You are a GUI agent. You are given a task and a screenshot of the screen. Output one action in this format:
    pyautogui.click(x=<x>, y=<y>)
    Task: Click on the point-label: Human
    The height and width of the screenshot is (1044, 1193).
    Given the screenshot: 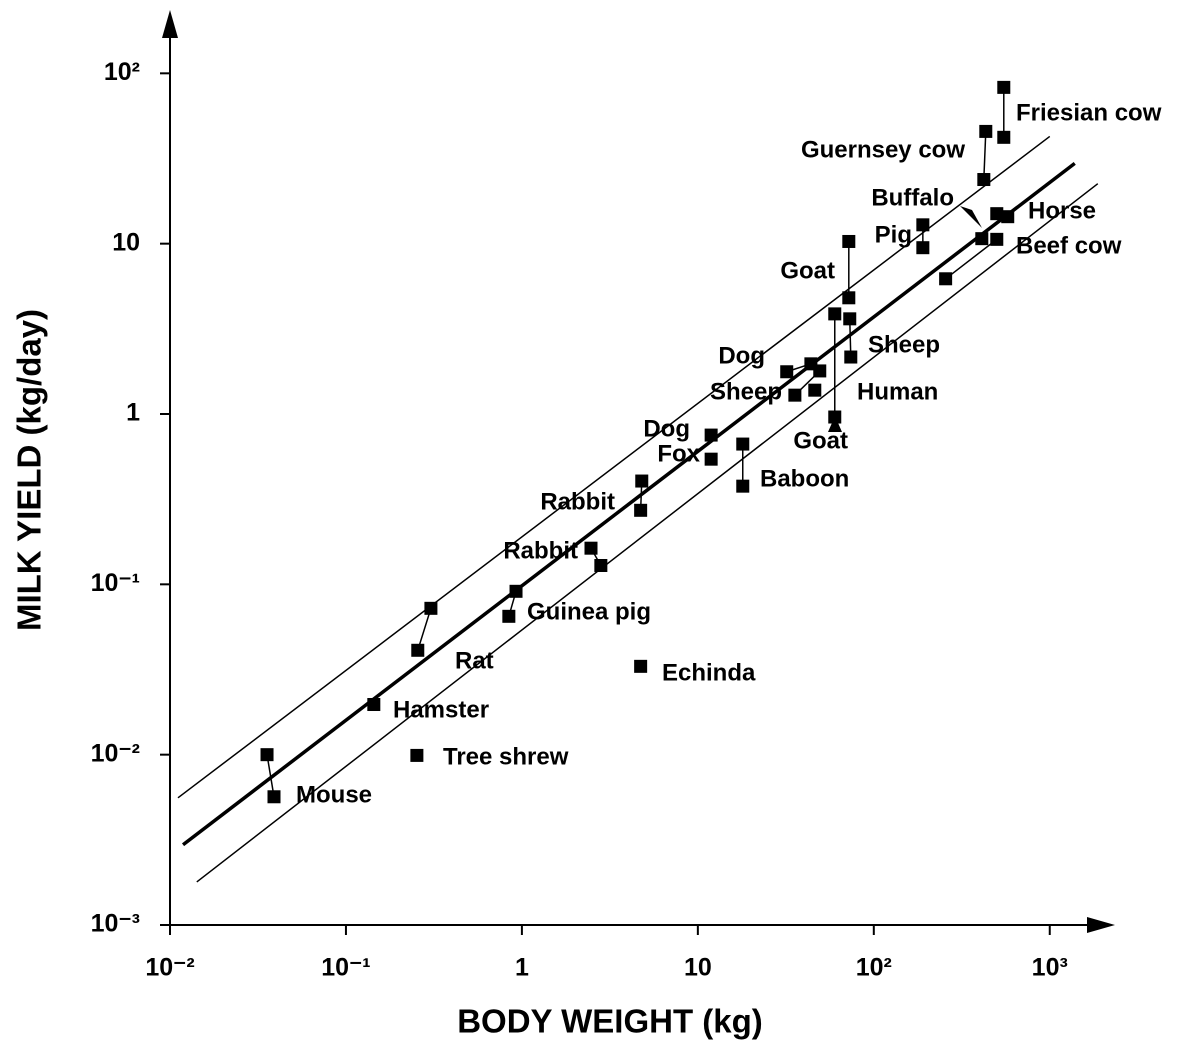 What is the action you would take?
    pyautogui.click(x=897, y=391)
    